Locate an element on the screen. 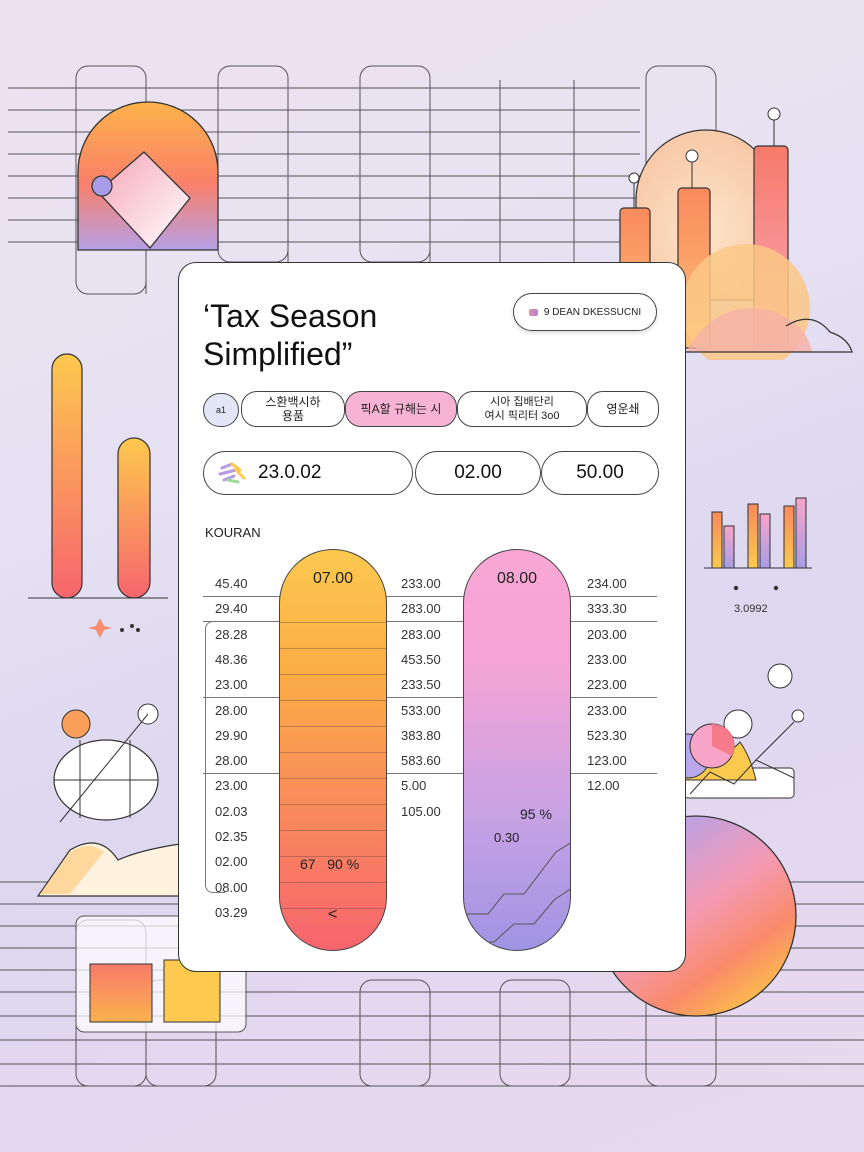 This screenshot has width=864, height=1152. table-cell: 533.00 is located at coordinates (421, 710).